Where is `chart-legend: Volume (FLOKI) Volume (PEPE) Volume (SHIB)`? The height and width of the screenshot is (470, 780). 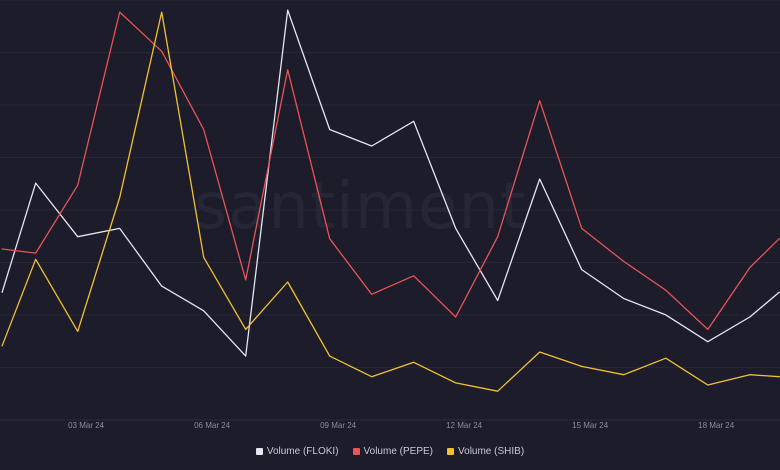
chart-legend: Volume (FLOKI) Volume (PEPE) Volume (SHIB) is located at coordinates (390, 451).